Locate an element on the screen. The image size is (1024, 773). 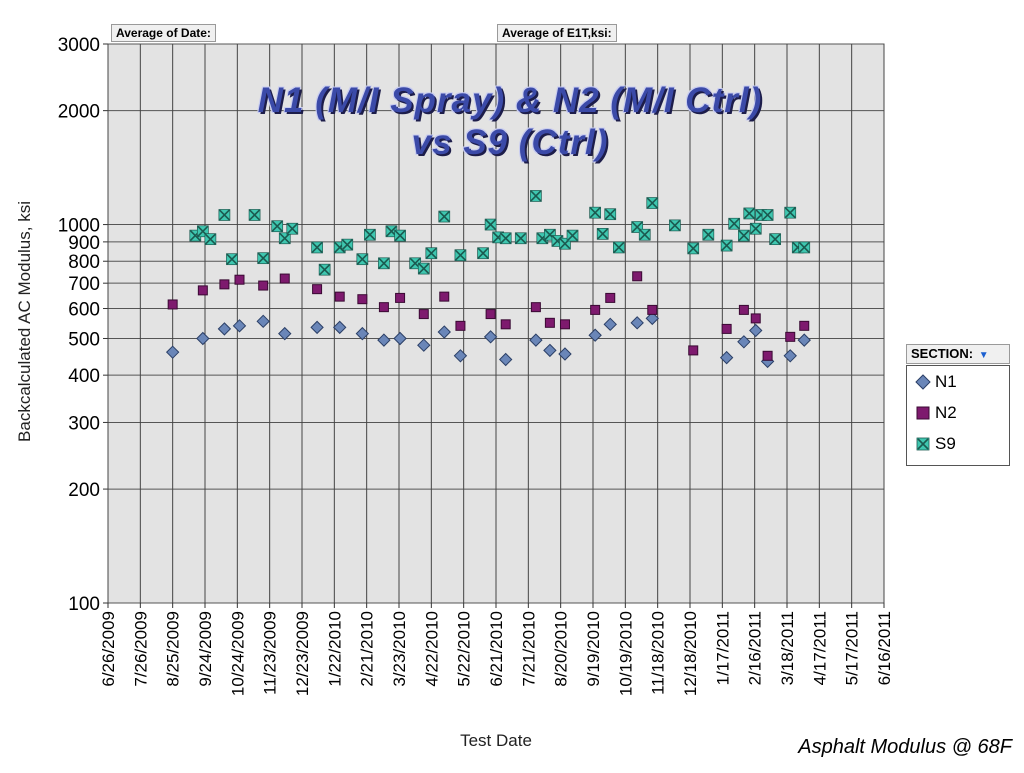
y-tick-label: 500 is located at coordinates (84, 339).